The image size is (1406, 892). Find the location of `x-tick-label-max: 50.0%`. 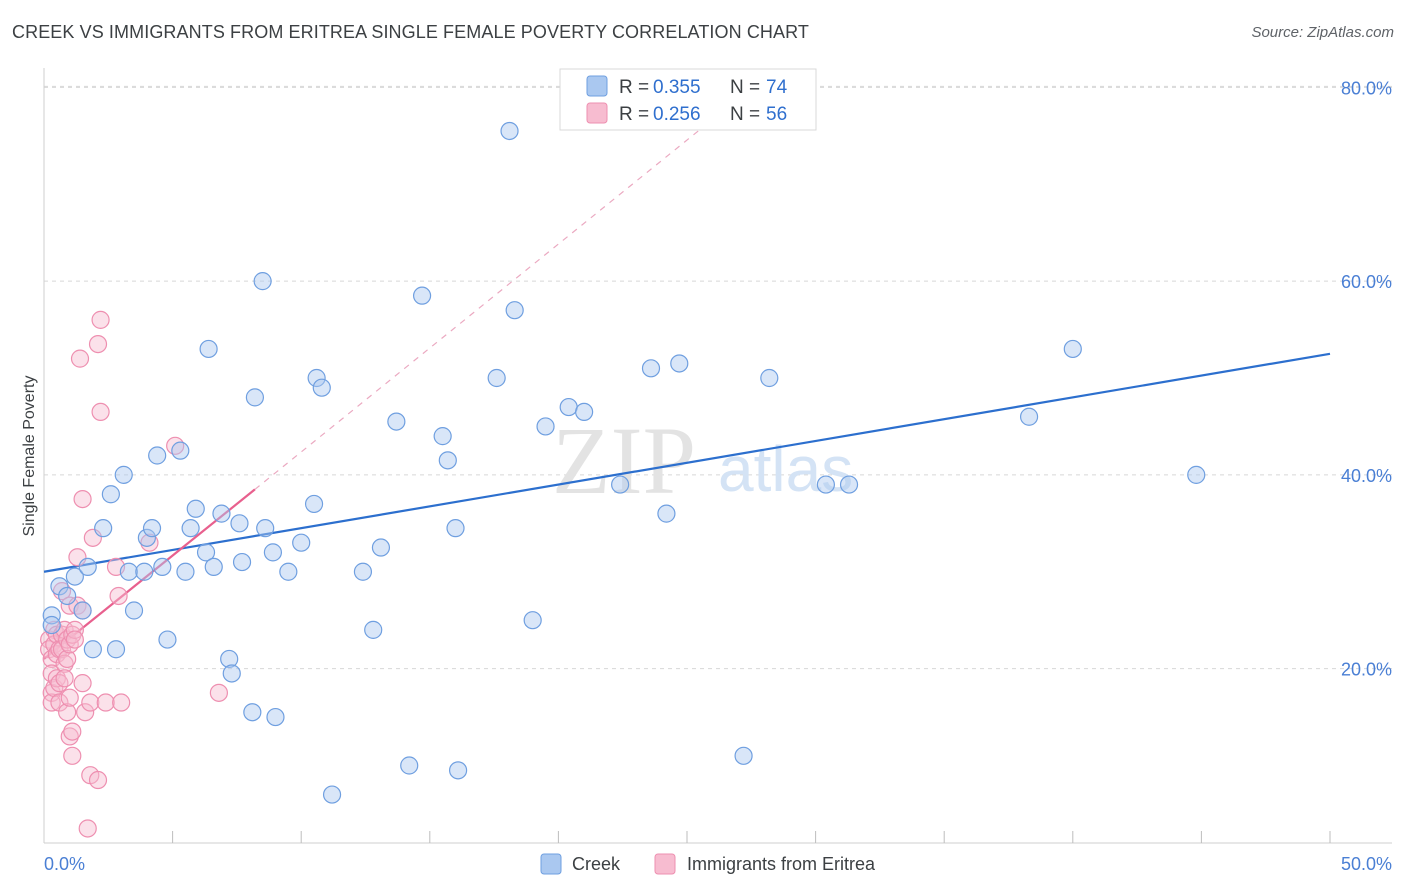

x-tick-label-max: 50.0% is located at coordinates (1366, 864).